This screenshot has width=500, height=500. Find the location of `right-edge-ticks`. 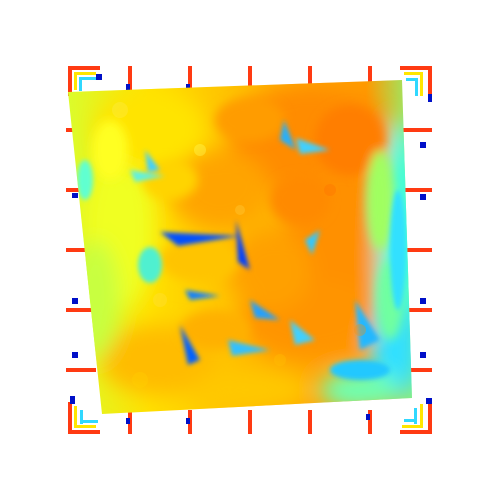

right-edge-ticks is located at coordinates (417, 250).